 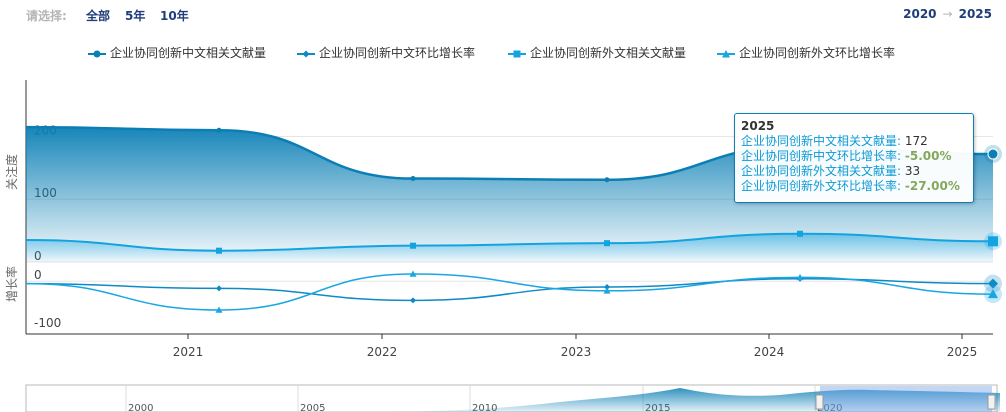 I want to click on x-tick-label: 2022, so click(x=382, y=352).